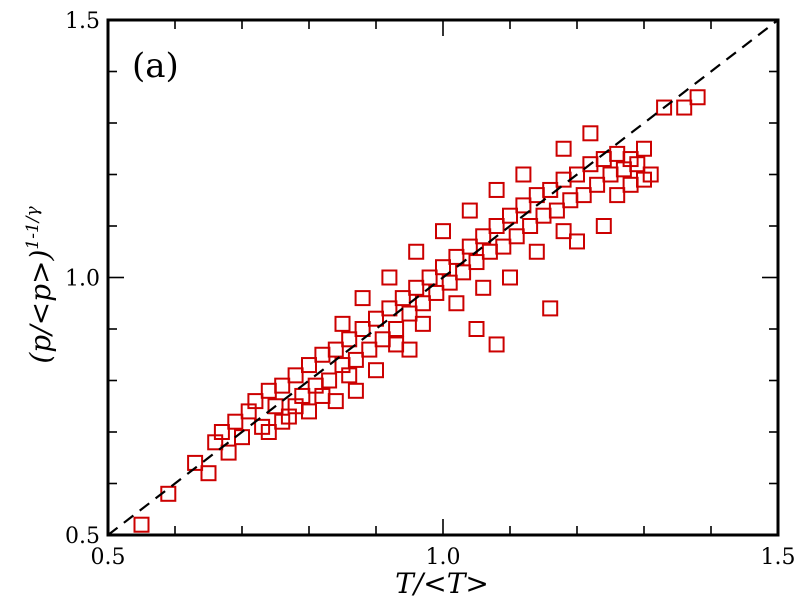  I want to click on panel-label: (a), so click(155, 66).